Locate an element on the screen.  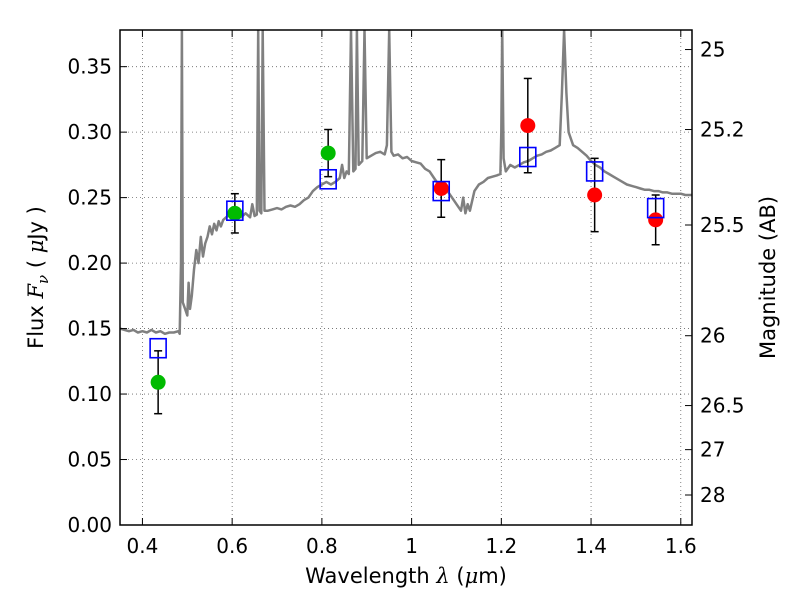
x-tick-label: 0.6 is located at coordinates (232, 546).